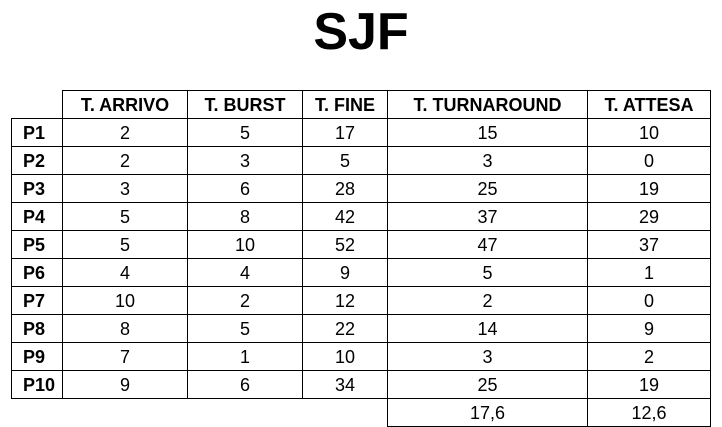 The width and height of the screenshot is (722, 427). I want to click on arrival-time: 7, so click(125, 356).